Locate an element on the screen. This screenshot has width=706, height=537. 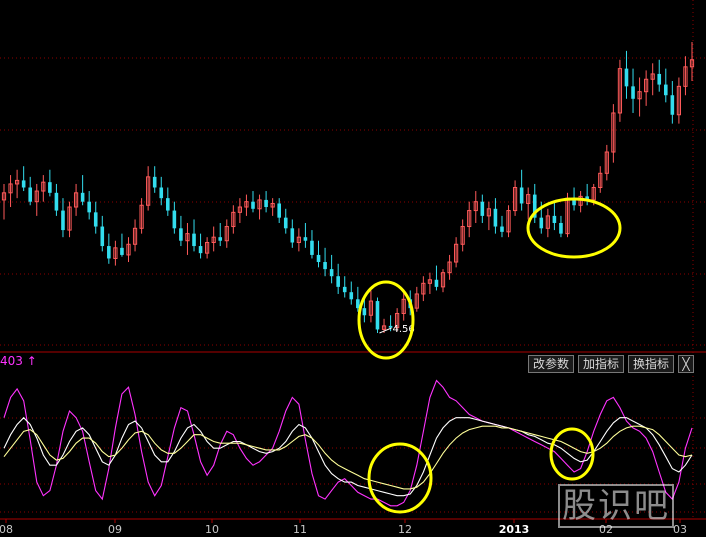
x-tick-label: 02 is located at coordinates (606, 529).